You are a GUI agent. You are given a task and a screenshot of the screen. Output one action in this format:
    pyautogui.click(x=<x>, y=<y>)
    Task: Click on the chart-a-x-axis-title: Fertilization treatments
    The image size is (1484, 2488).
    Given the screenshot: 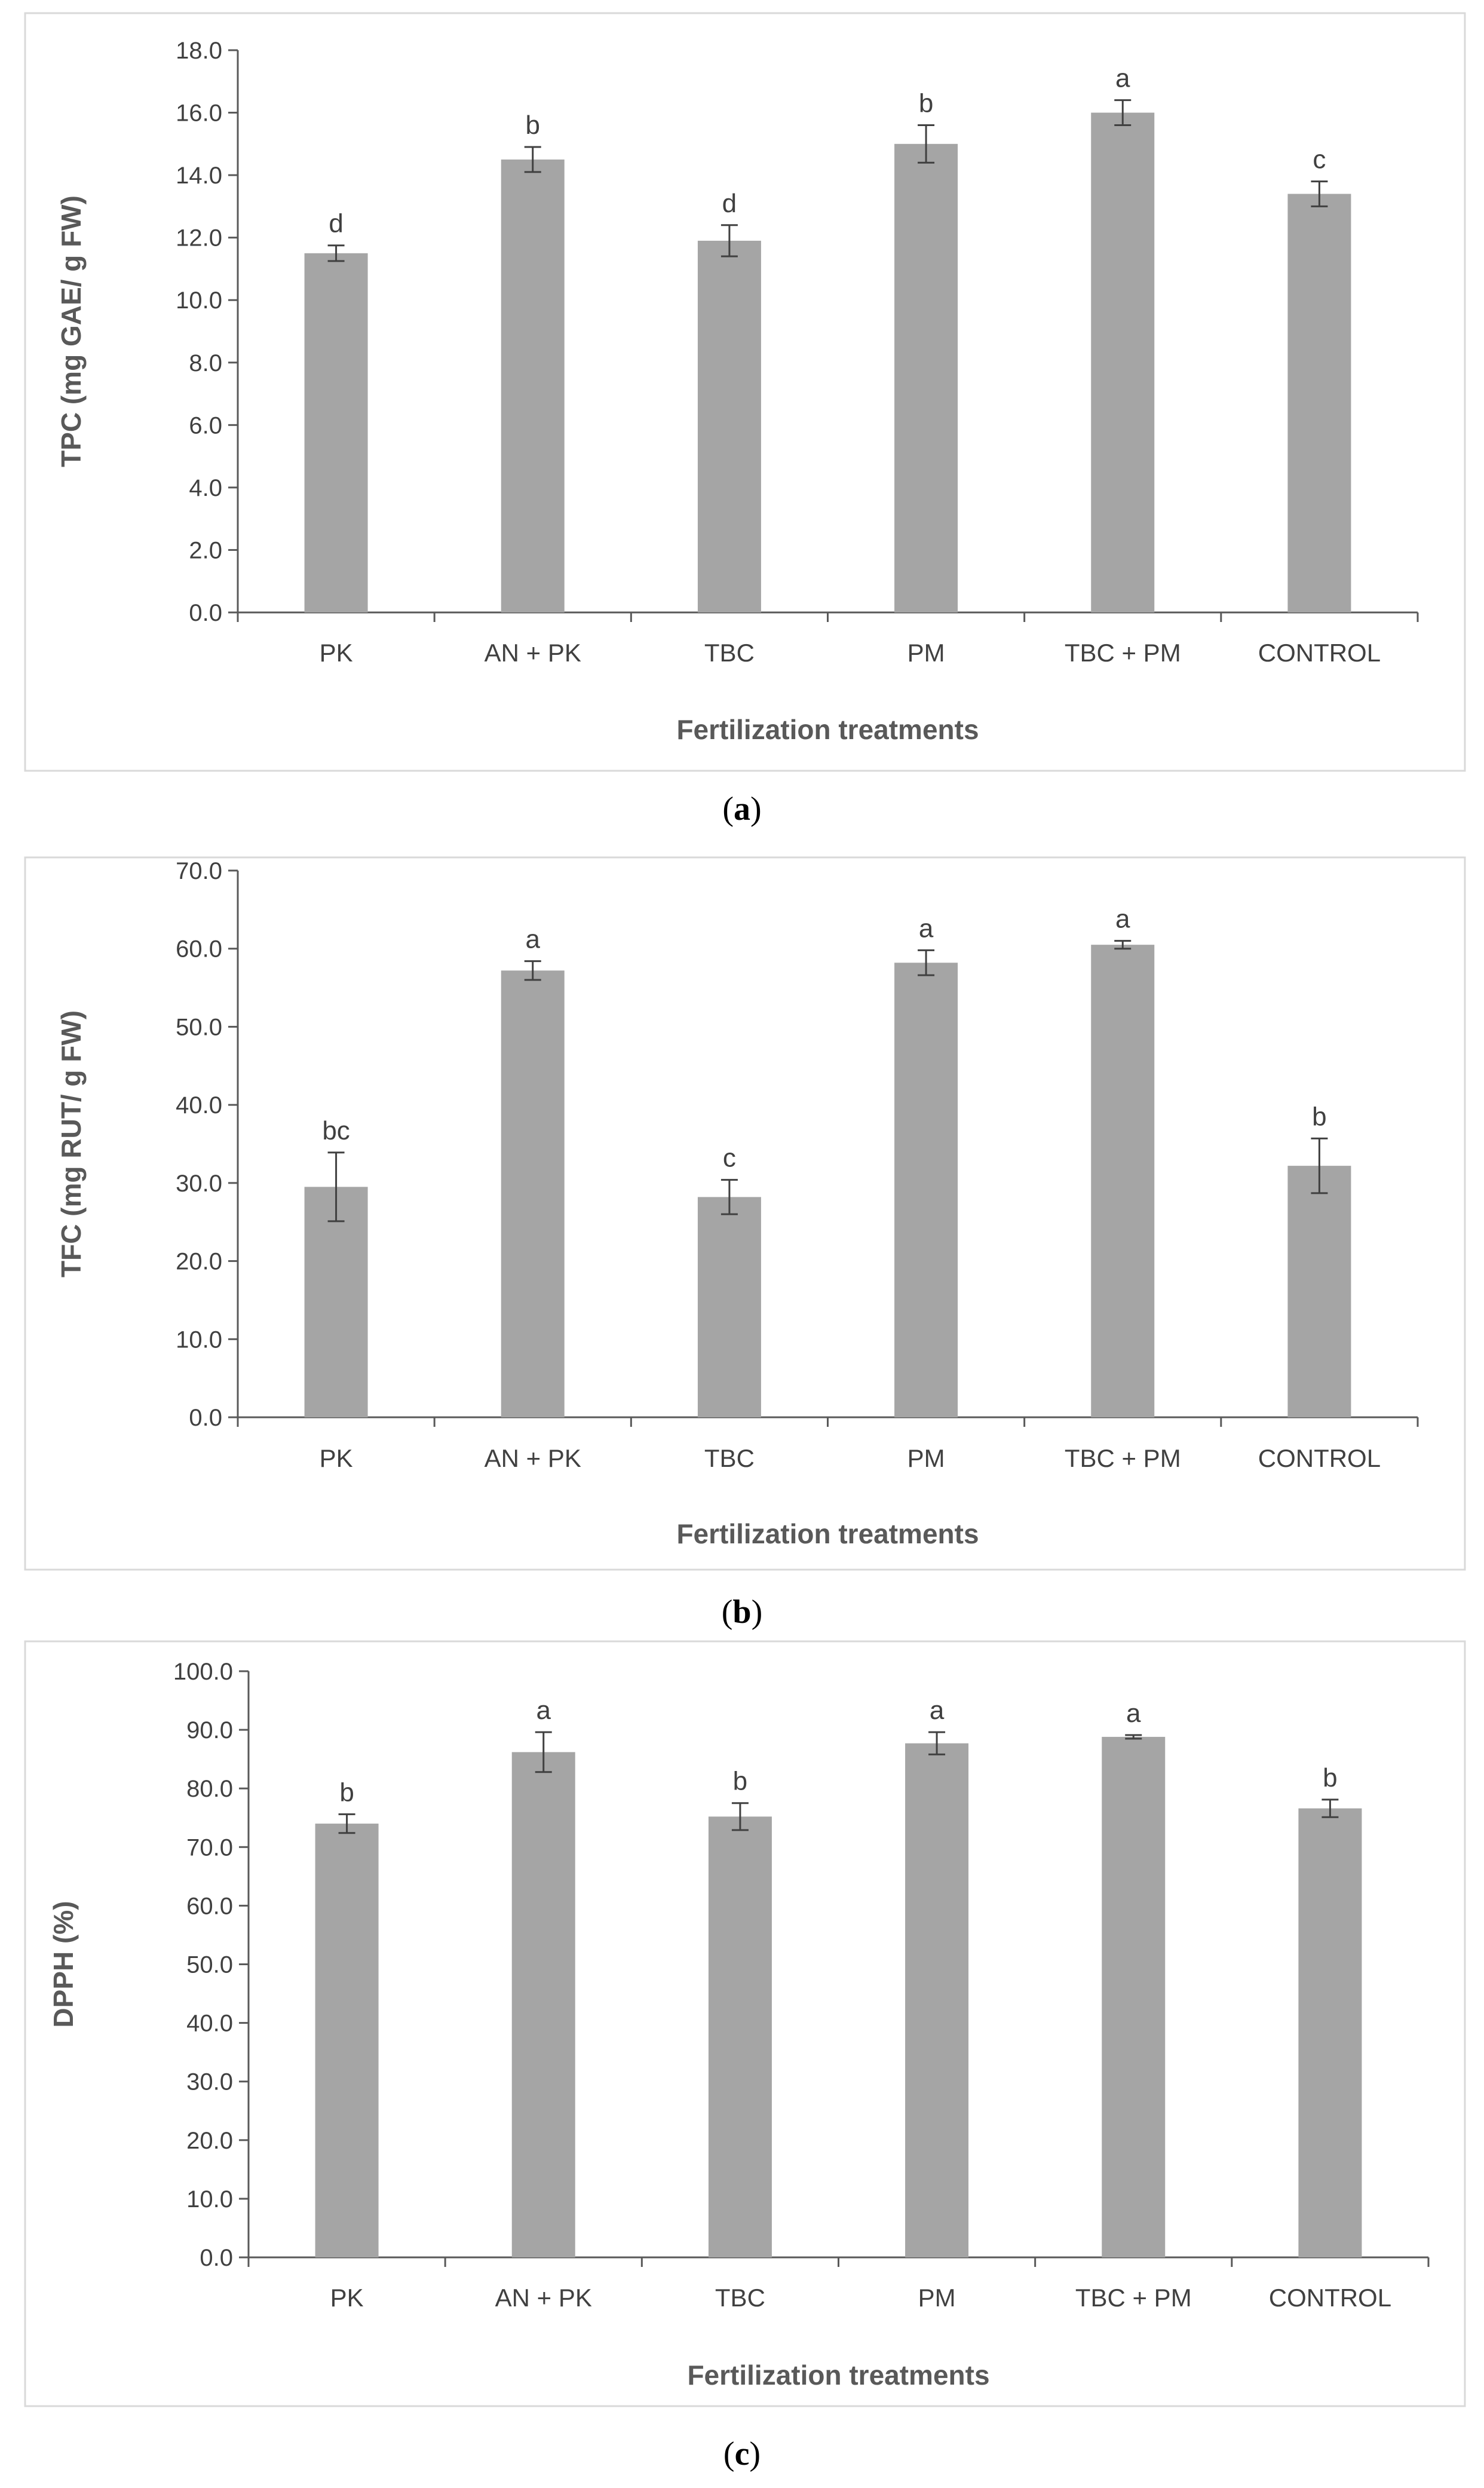 What is the action you would take?
    pyautogui.click(x=827, y=729)
    